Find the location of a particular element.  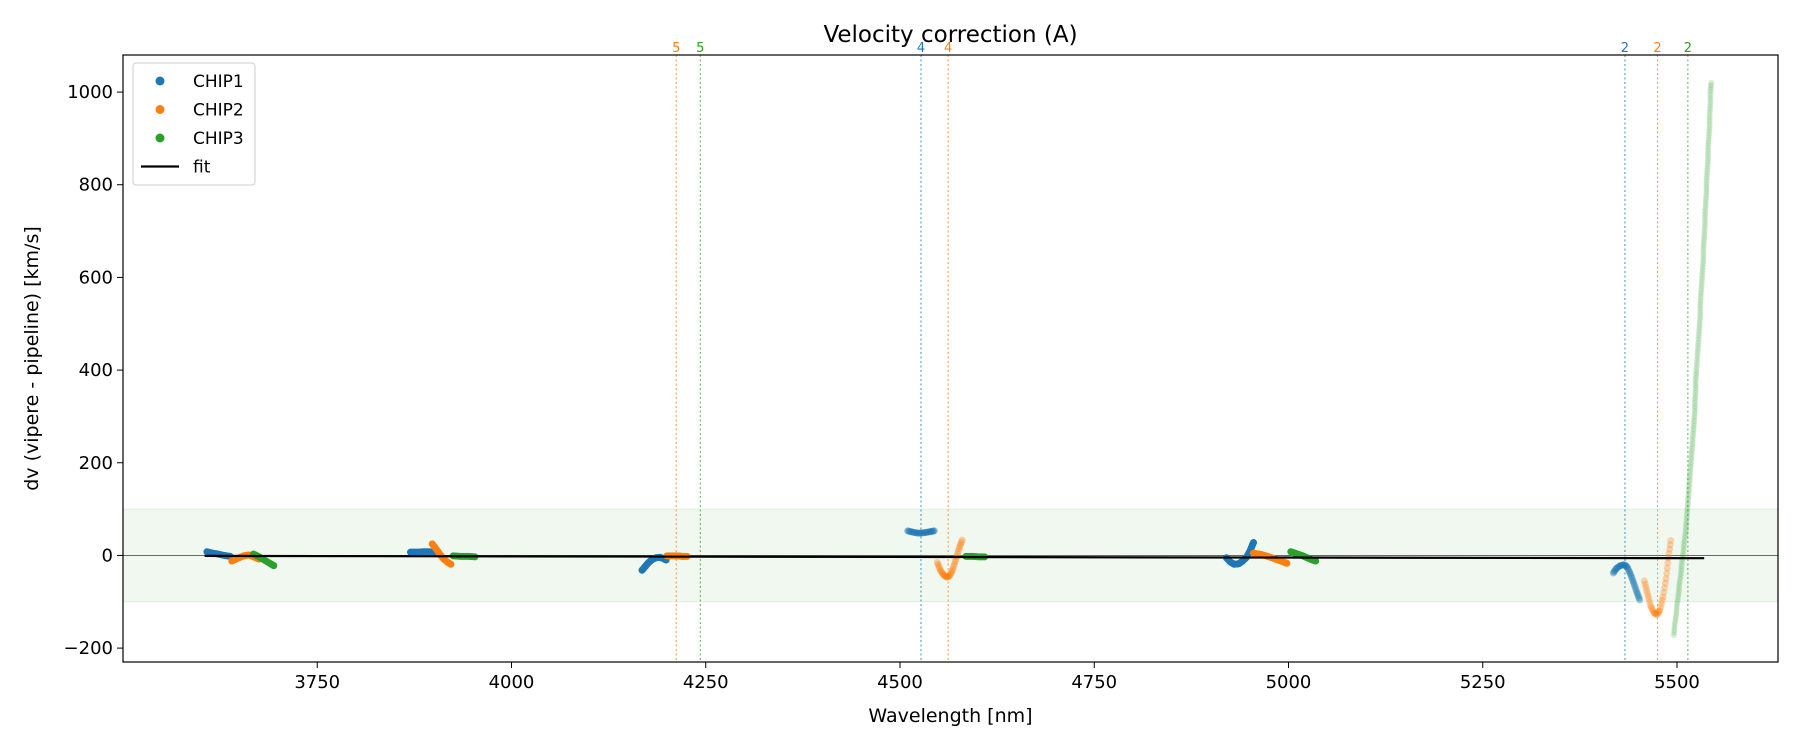

order-vline-label: 2 is located at coordinates (1625, 48).